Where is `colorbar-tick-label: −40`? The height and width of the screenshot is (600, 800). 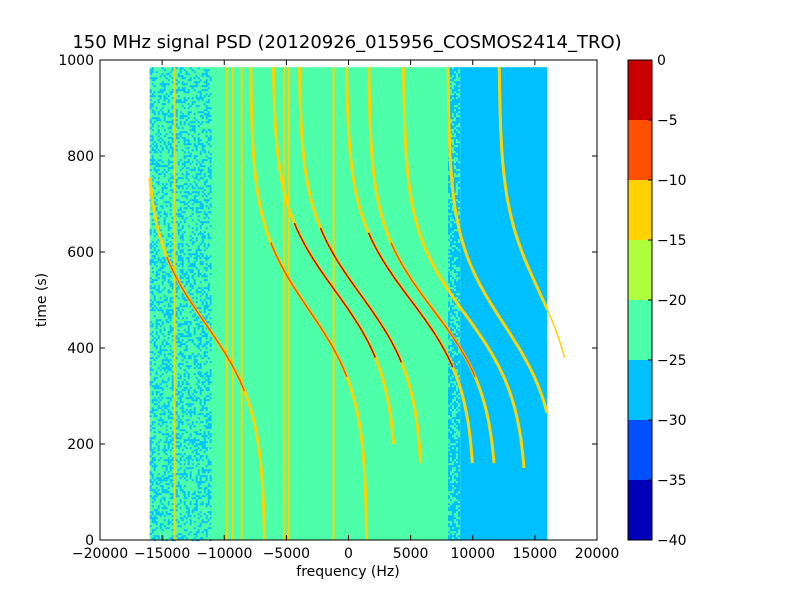 colorbar-tick-label: −40 is located at coordinates (672, 541).